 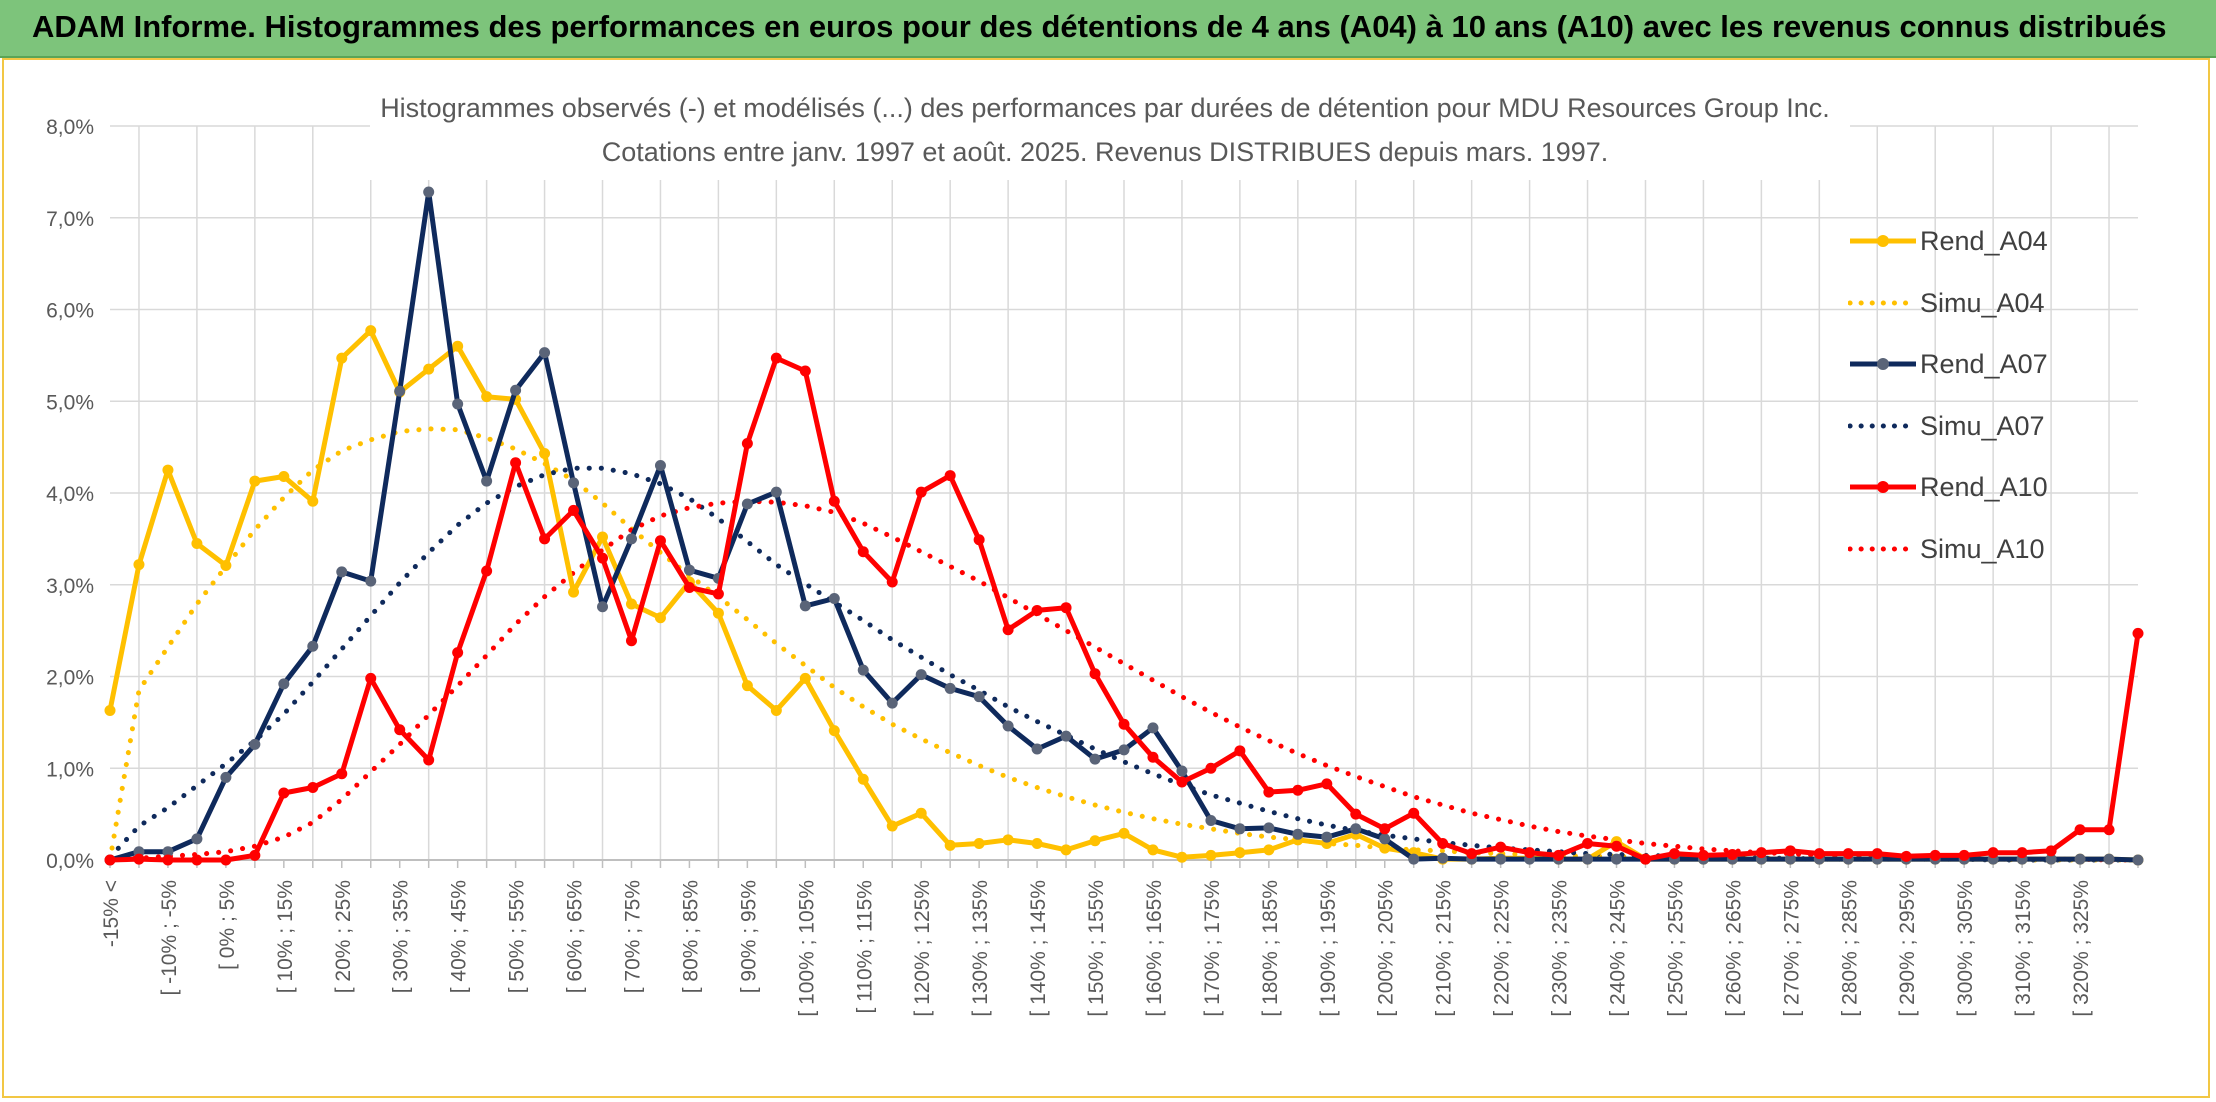 What do you see at coordinates (1958, 503) in the screenshot?
I see `legend-item: Rend_A10` at bounding box center [1958, 503].